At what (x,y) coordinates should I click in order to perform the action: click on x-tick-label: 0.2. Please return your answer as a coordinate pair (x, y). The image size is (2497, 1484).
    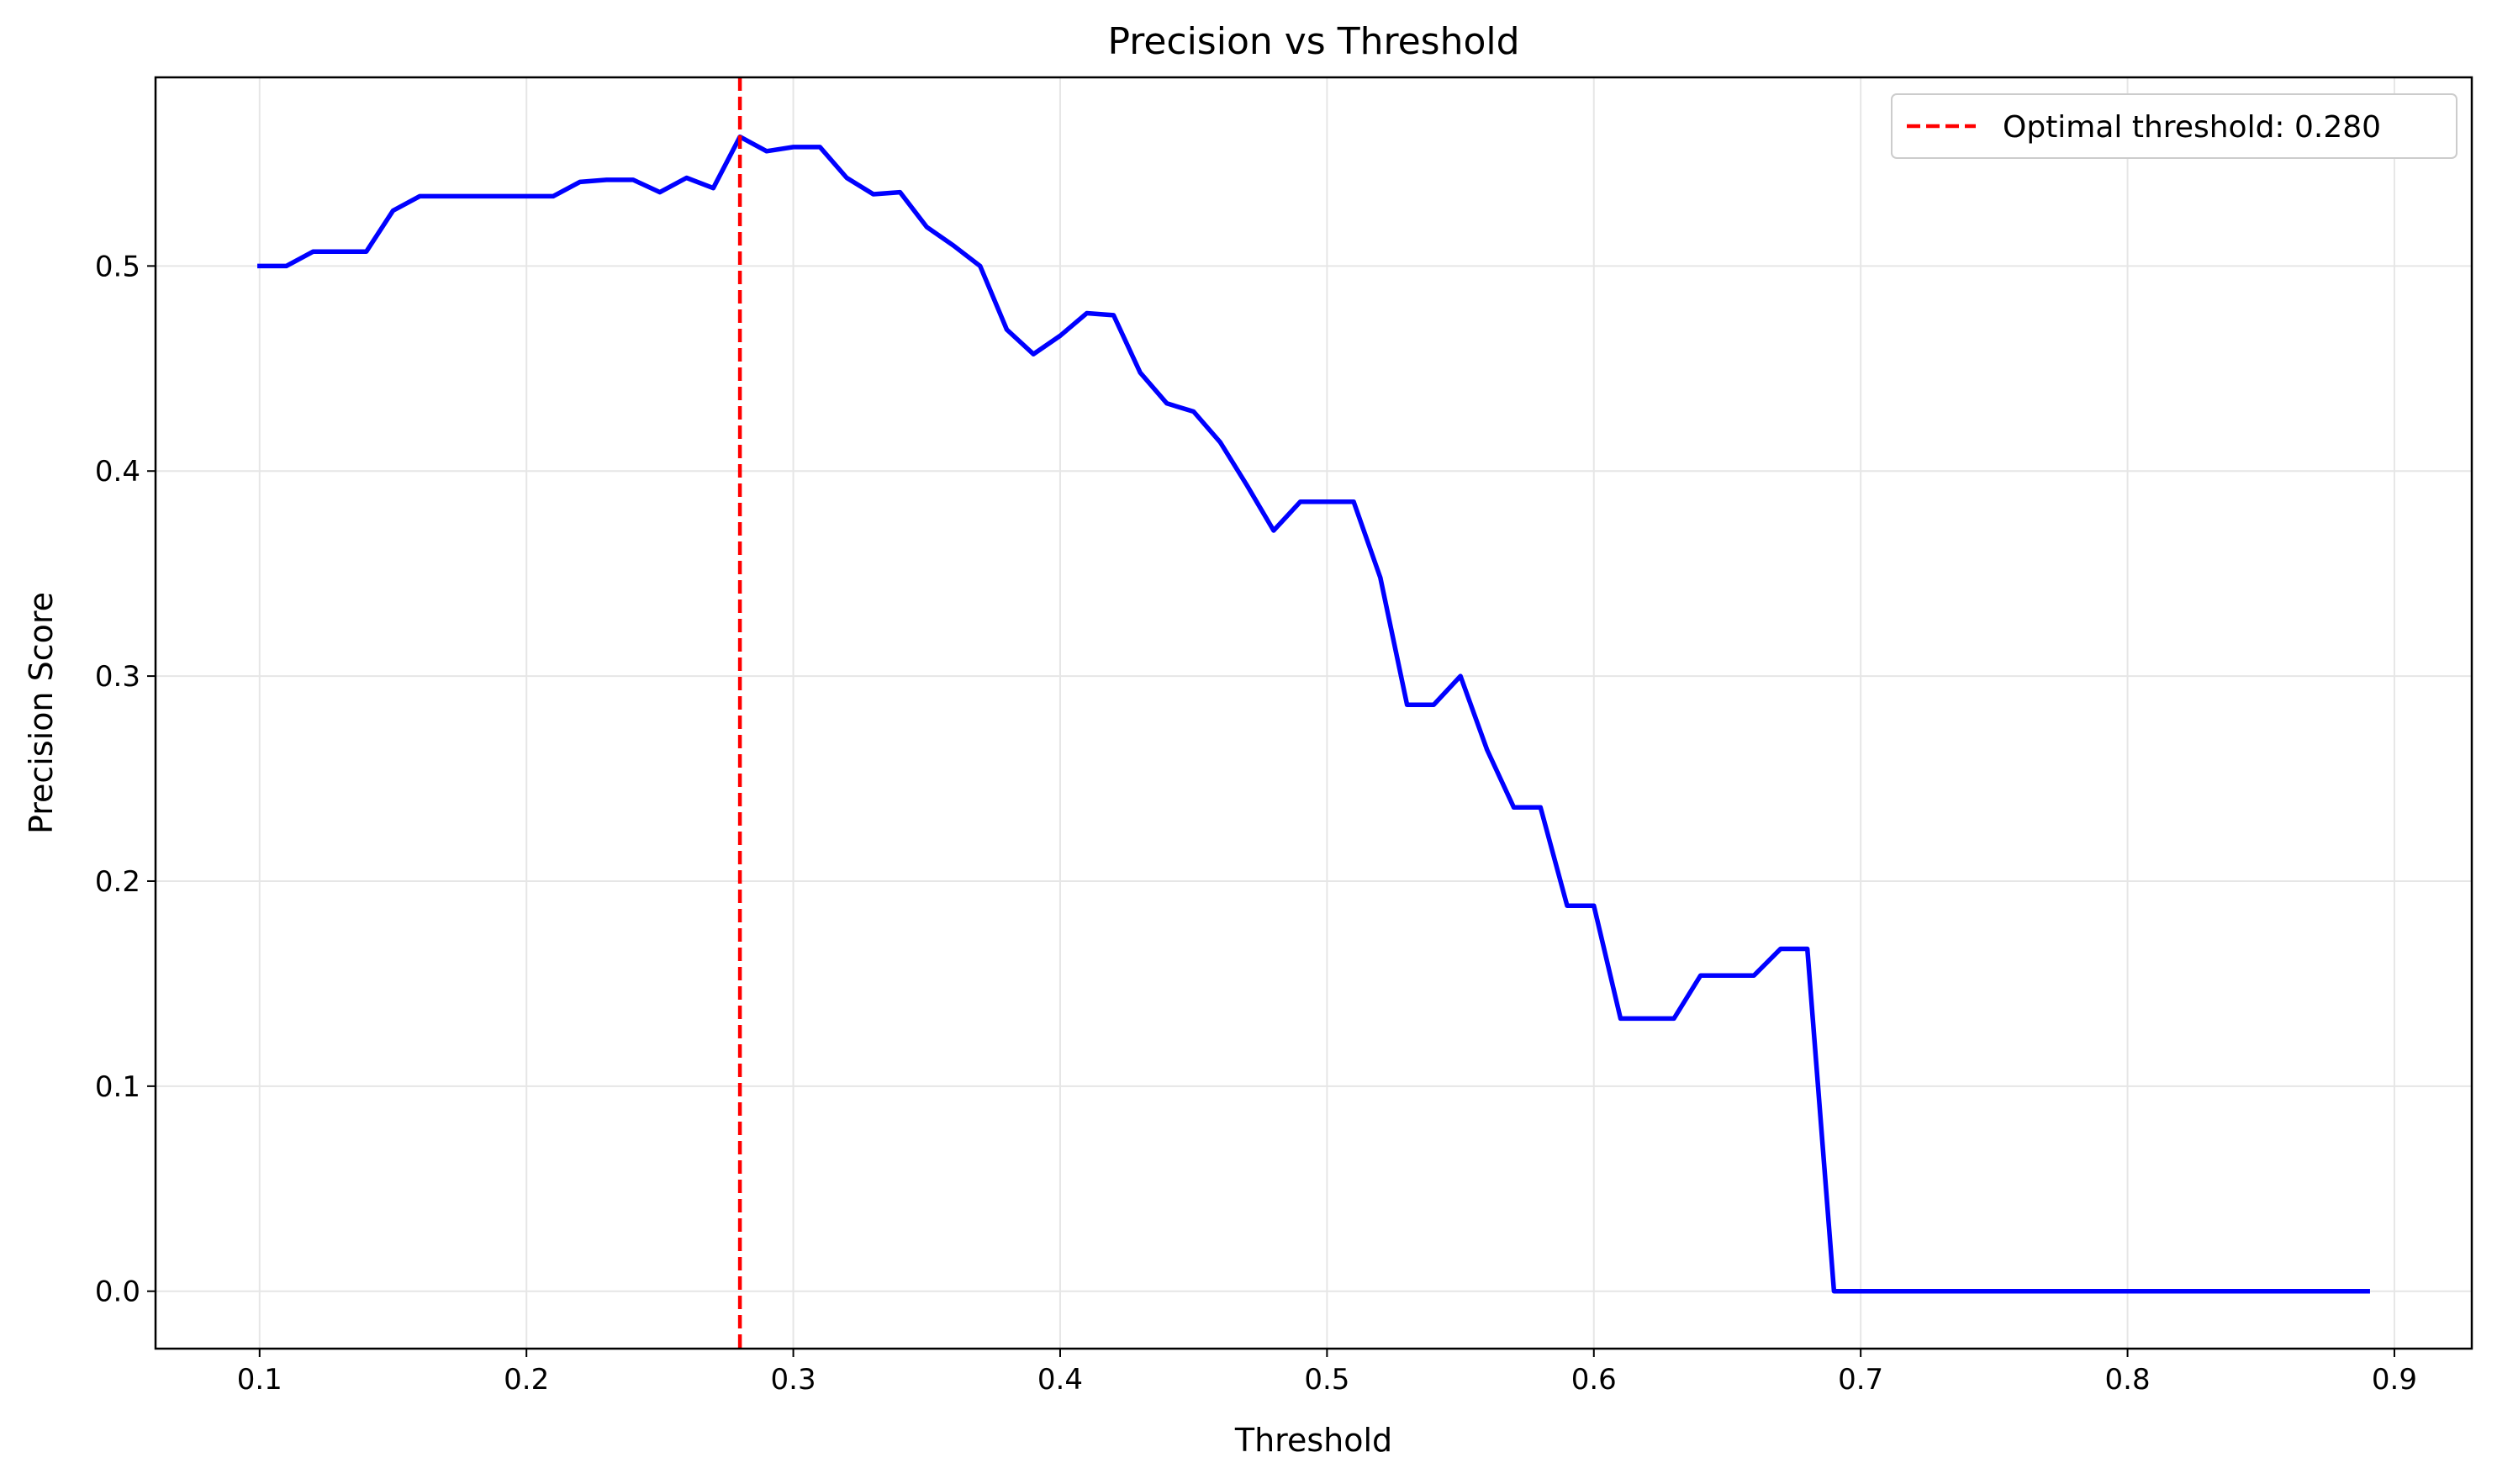
    Looking at the image, I should click on (526, 1380).